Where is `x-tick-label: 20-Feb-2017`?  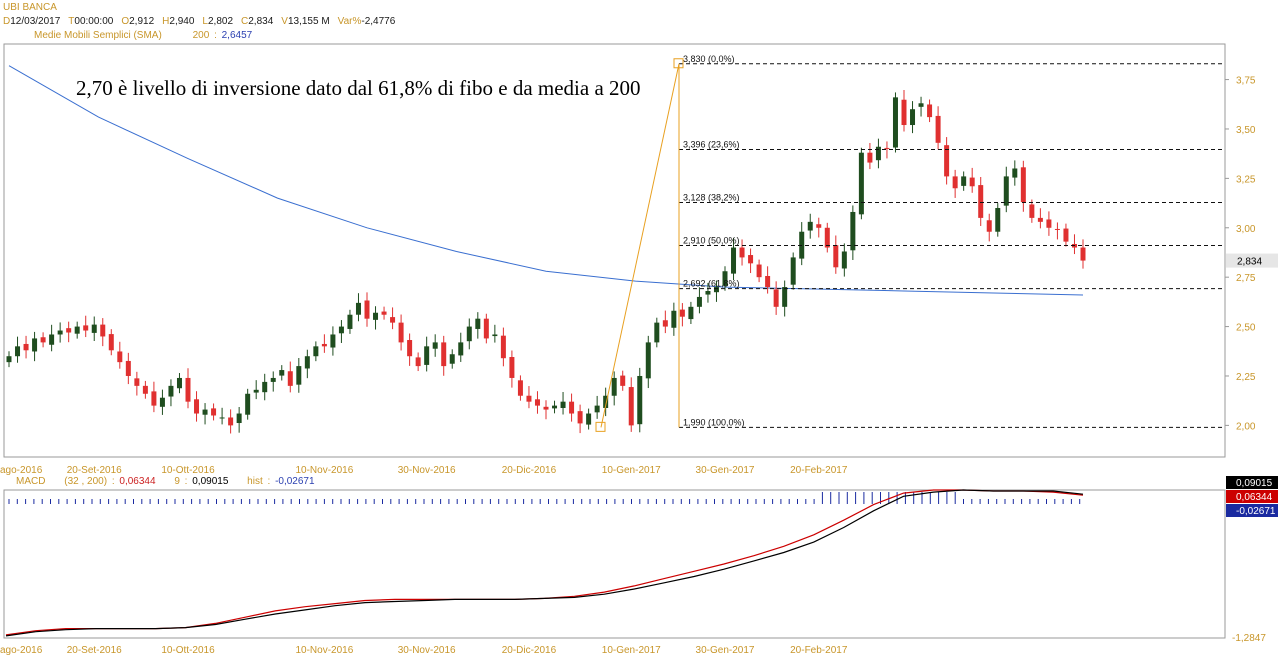 x-tick-label: 20-Feb-2017 is located at coordinates (819, 470).